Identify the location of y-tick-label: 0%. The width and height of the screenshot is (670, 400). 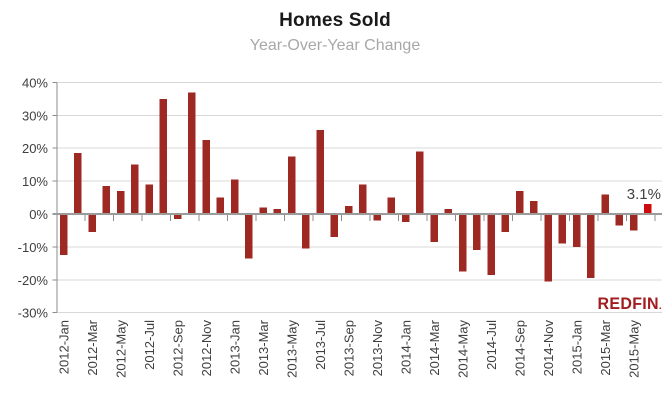
(38, 214).